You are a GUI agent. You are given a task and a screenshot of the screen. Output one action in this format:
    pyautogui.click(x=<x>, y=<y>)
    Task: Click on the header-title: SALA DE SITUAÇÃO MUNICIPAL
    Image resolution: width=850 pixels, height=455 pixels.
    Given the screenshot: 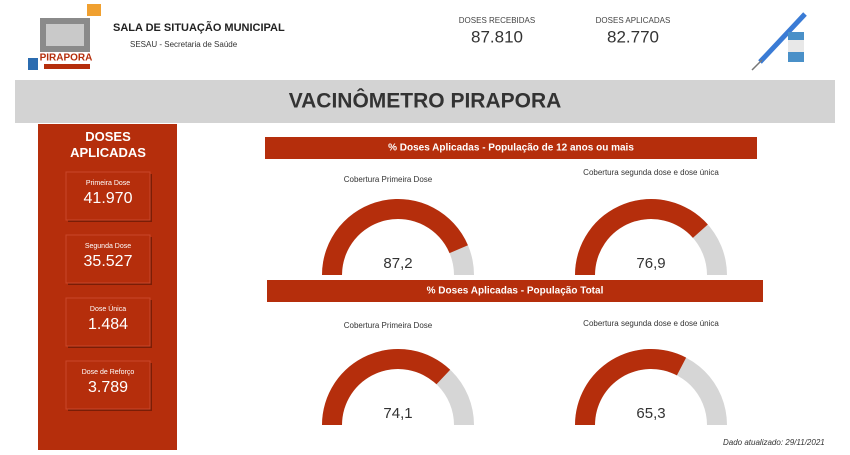 What is the action you would take?
    pyautogui.click(x=199, y=27)
    